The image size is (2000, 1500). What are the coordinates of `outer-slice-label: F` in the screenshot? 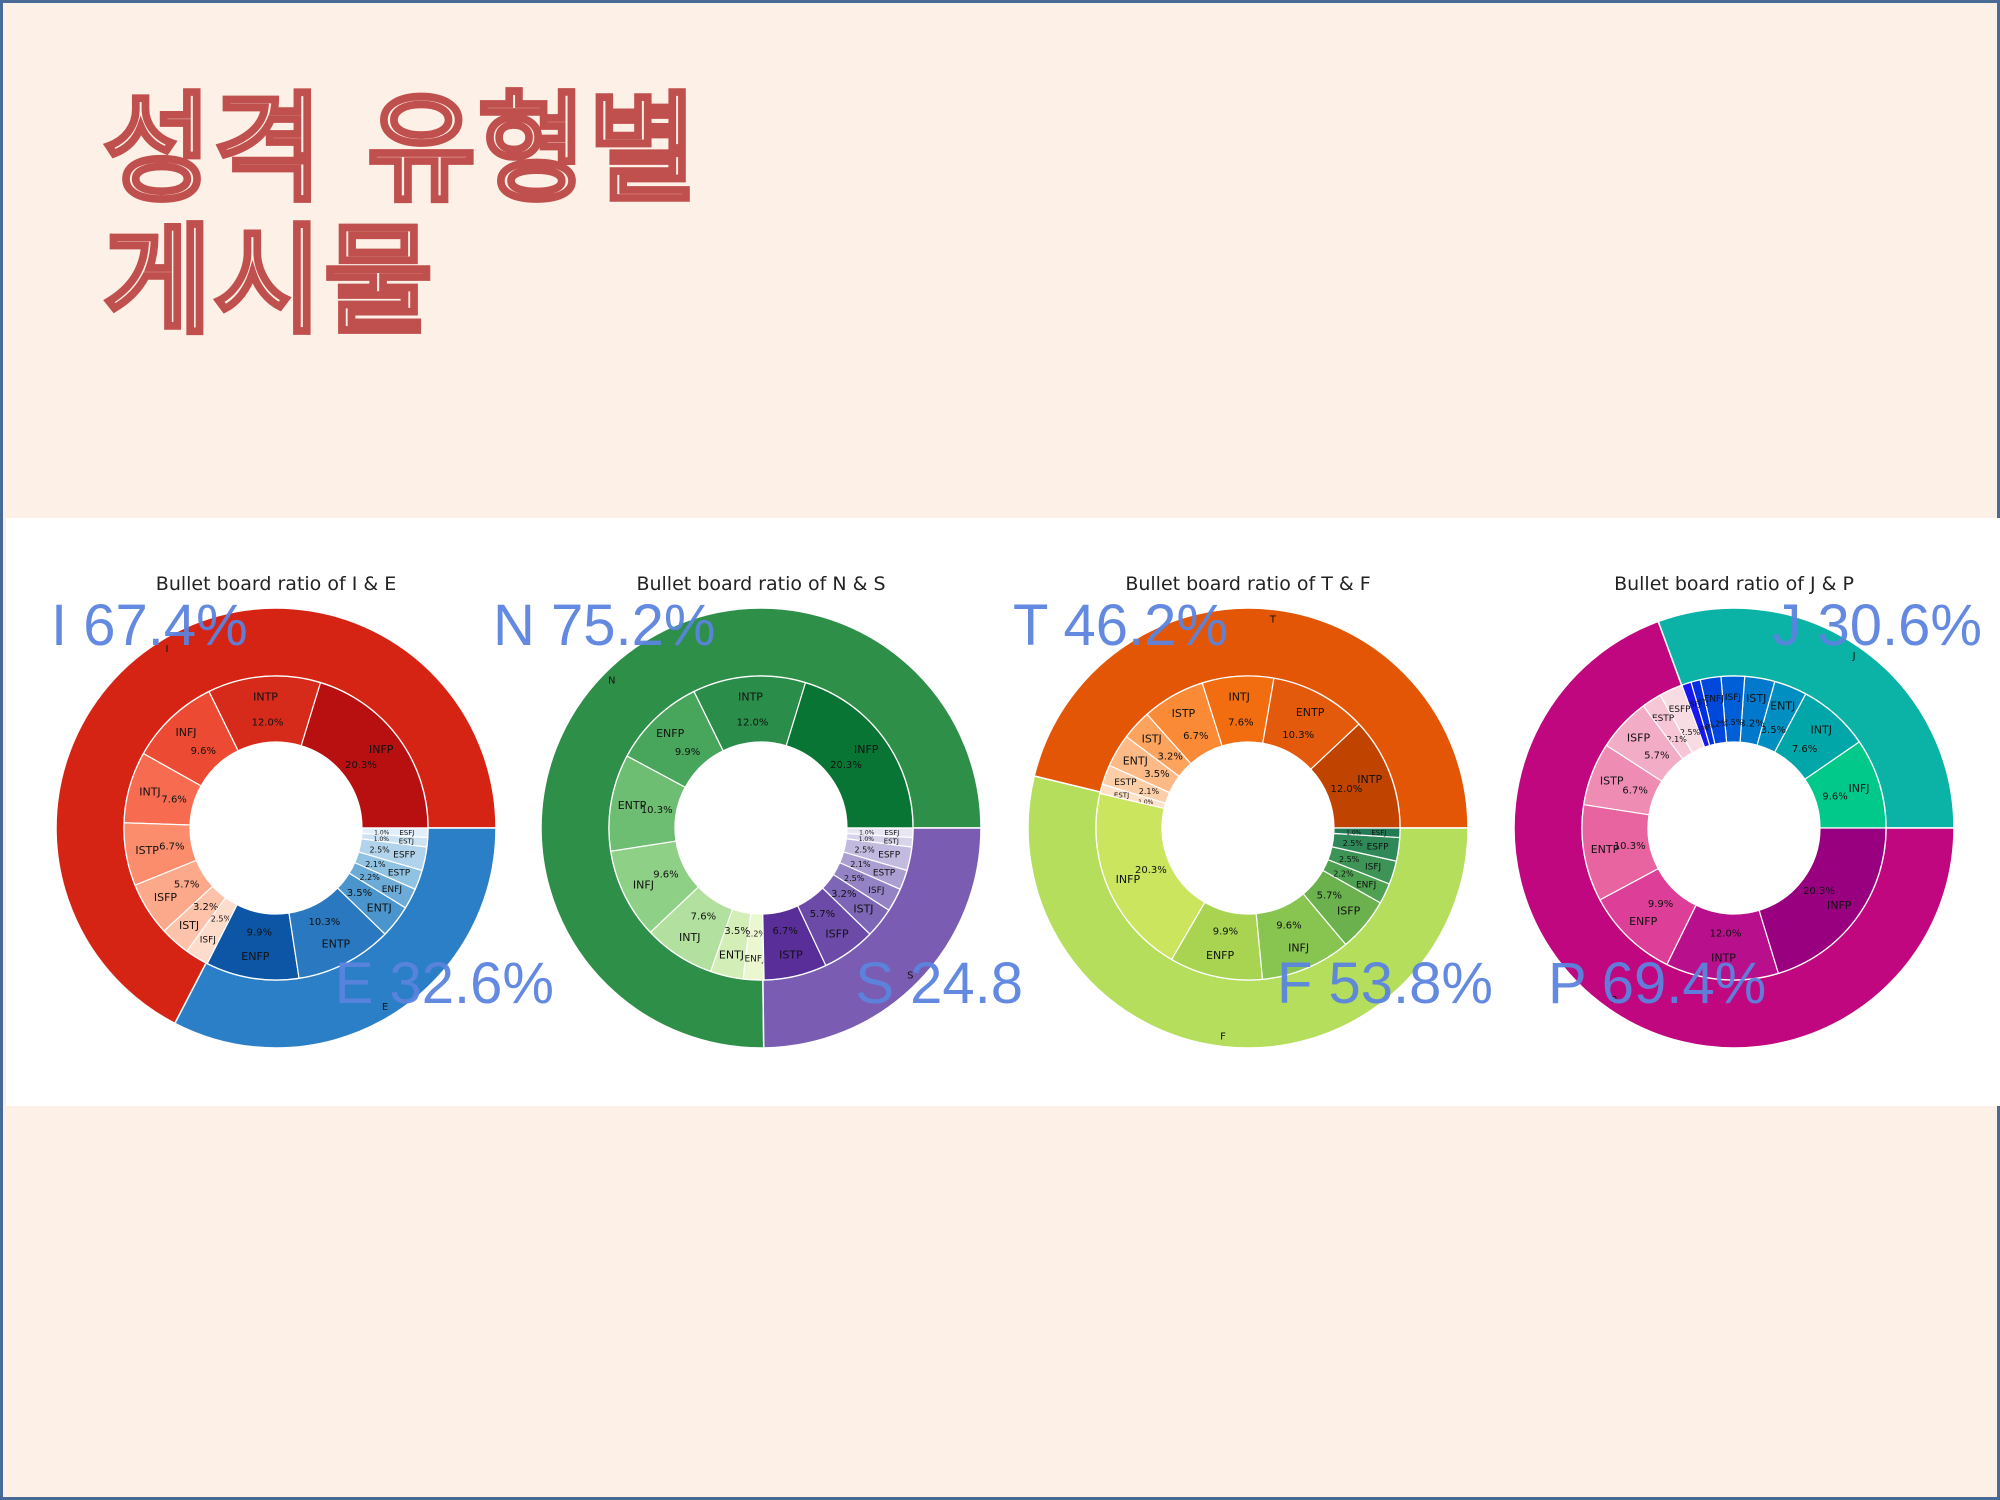 It's located at (1223, 1036).